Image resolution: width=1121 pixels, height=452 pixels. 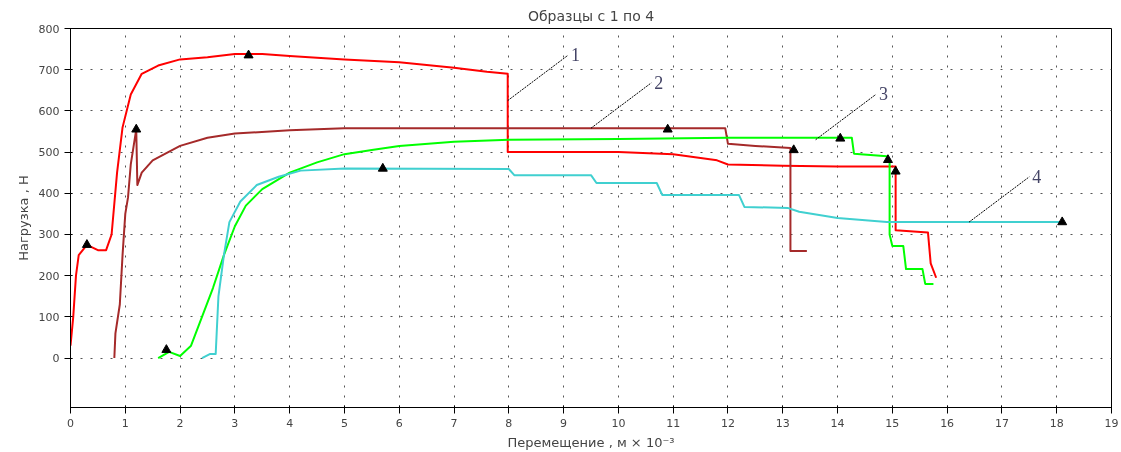 What do you see at coordinates (618, 423) in the screenshot?
I see `x-tick-label: 10` at bounding box center [618, 423].